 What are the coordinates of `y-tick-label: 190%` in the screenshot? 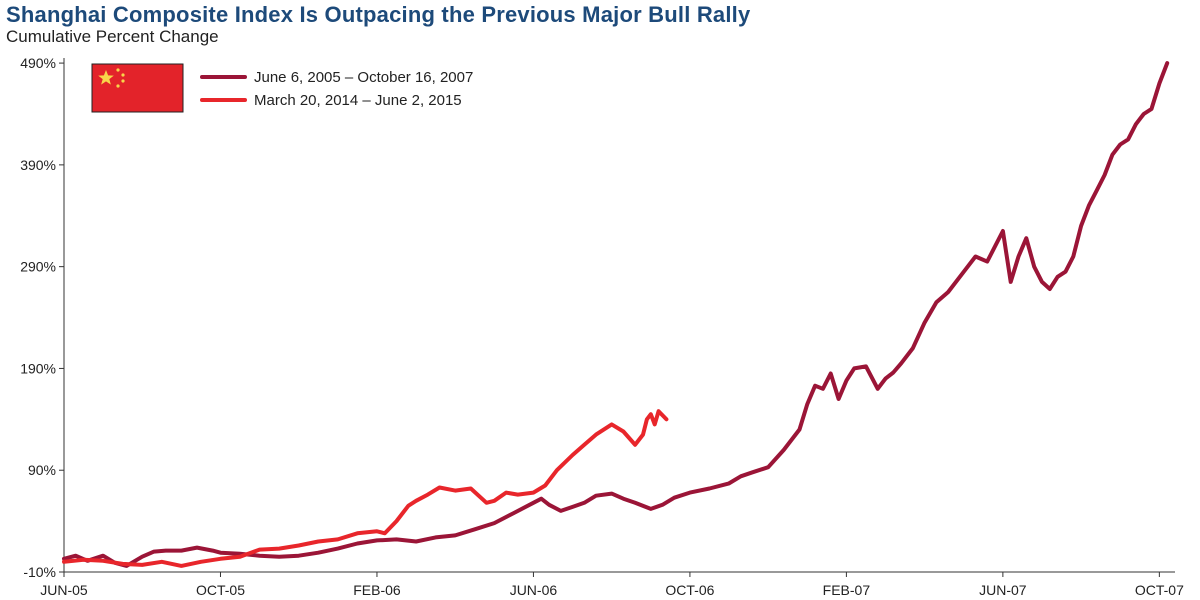 It's located at (38, 368).